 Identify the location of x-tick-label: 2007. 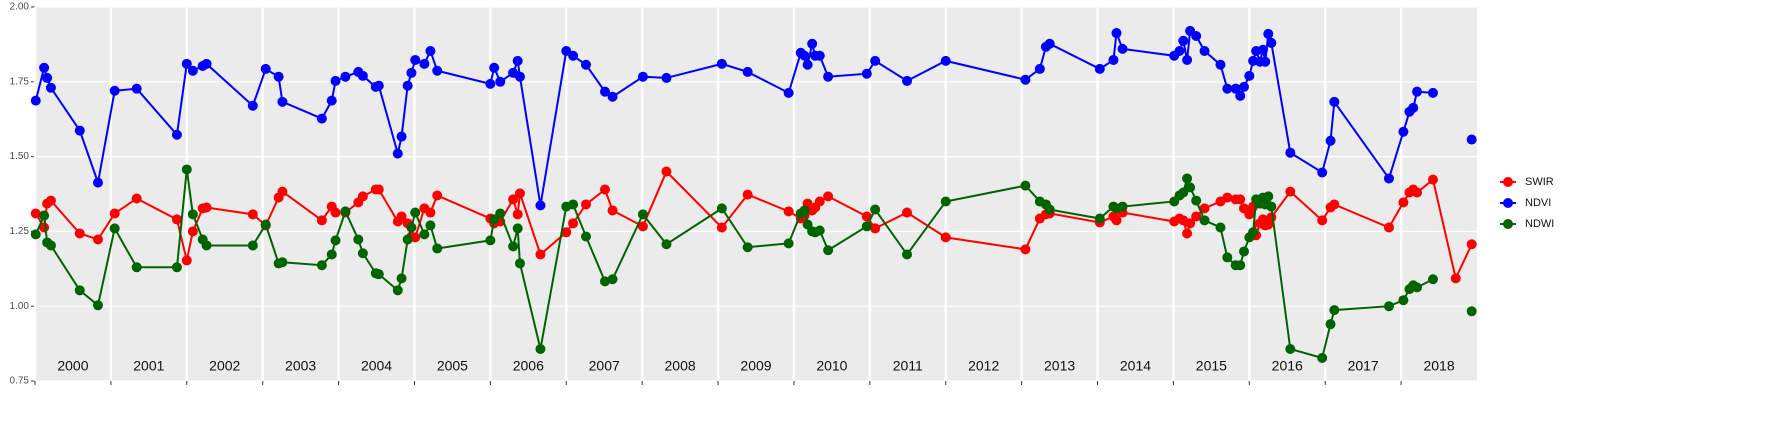
(604, 366).